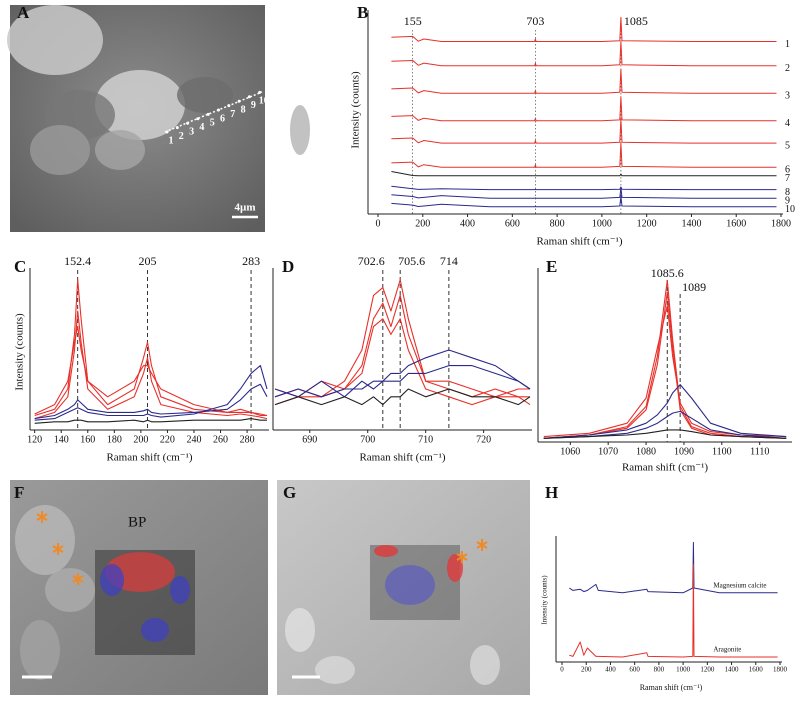 This screenshot has width=800, height=703. What do you see at coordinates (535, 21) in the screenshot?
I see `peak-label: 703` at bounding box center [535, 21].